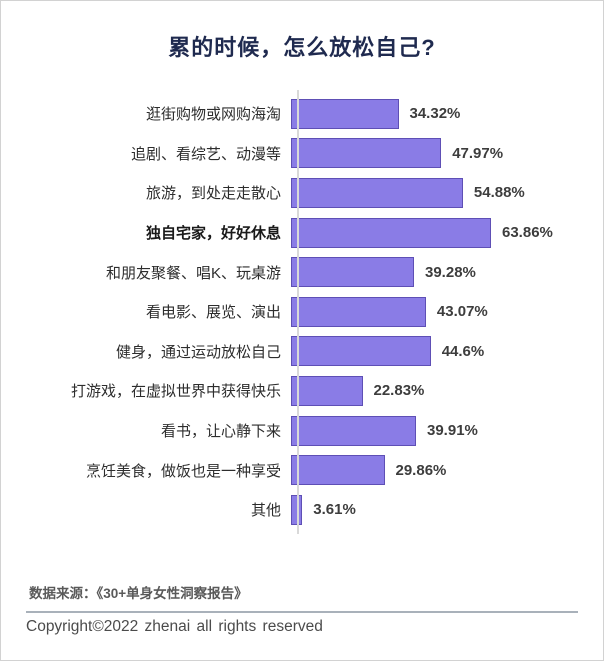 The image size is (604, 661). Describe the element at coordinates (399, 391) in the screenshot. I see `value-label: 22.83%` at that location.